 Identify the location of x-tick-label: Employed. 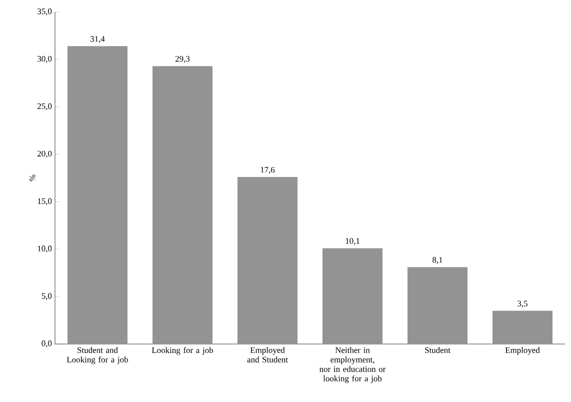
(522, 351).